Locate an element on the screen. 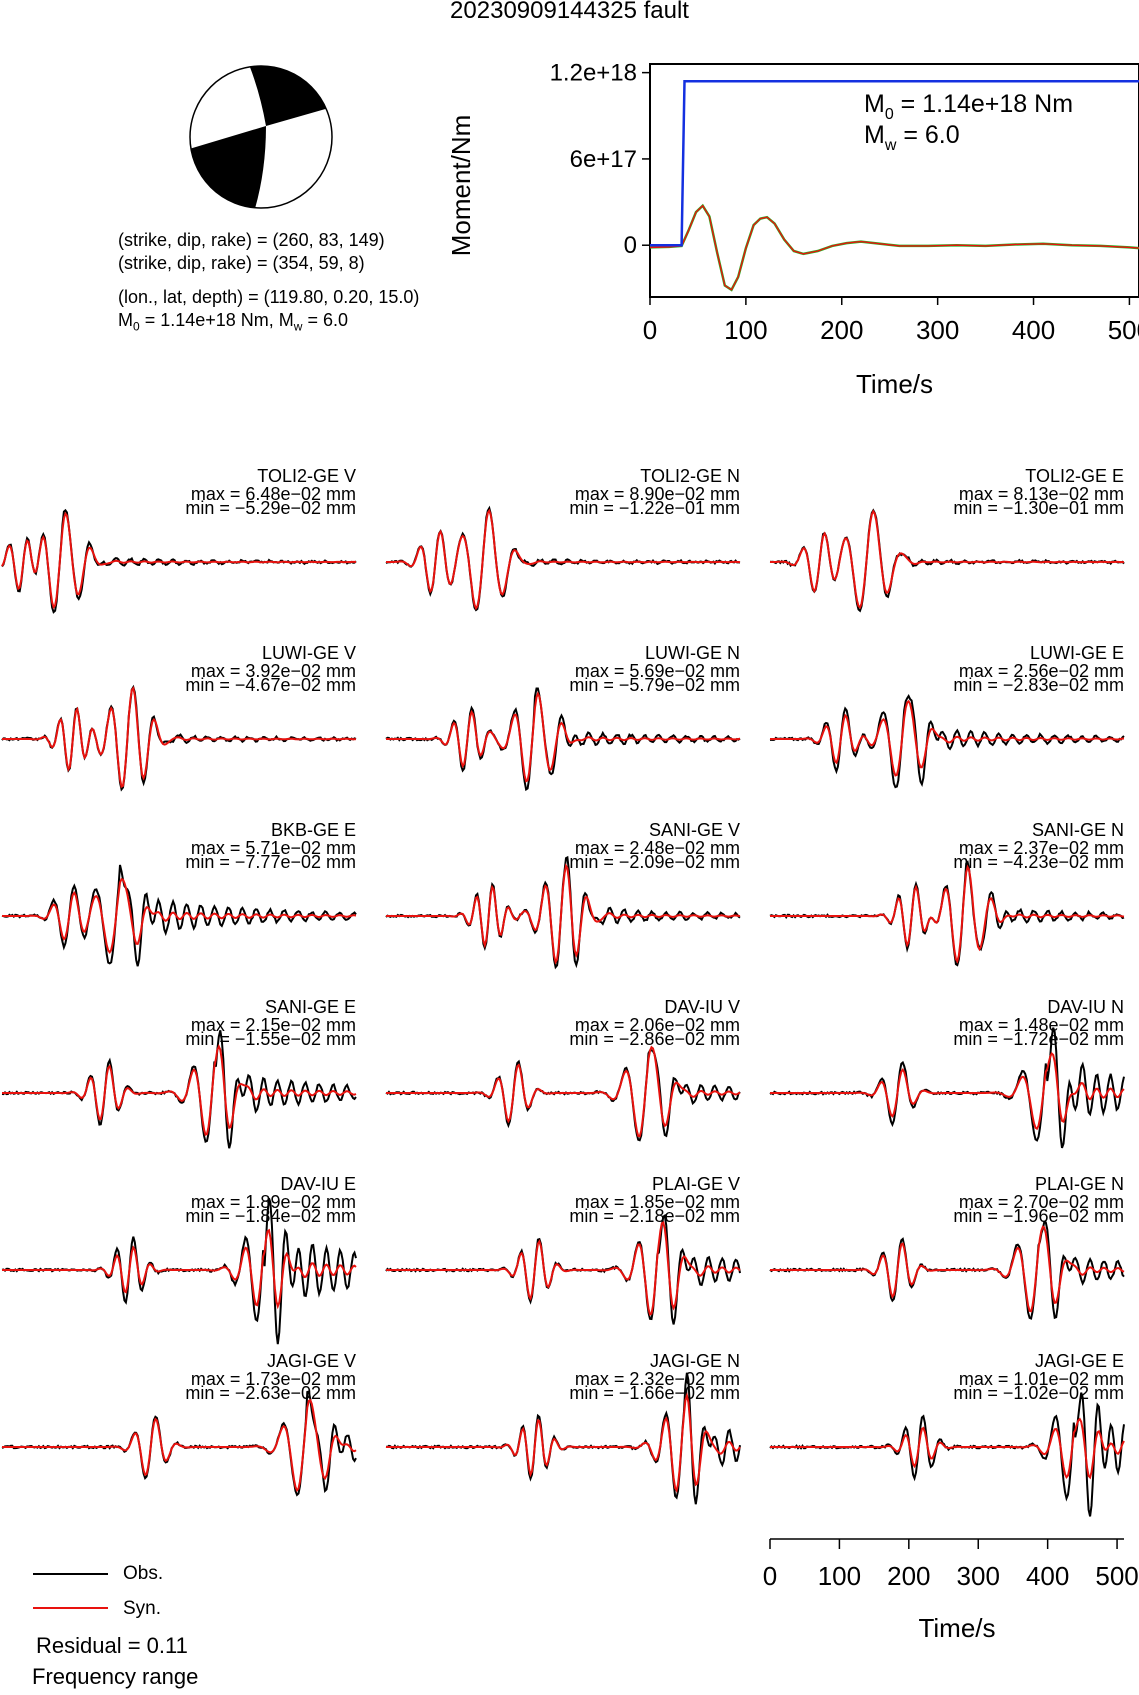 This screenshot has height=1695, width=1139. min-amplitude-label: min = −4.67e−02 mm is located at coordinates (270, 685).